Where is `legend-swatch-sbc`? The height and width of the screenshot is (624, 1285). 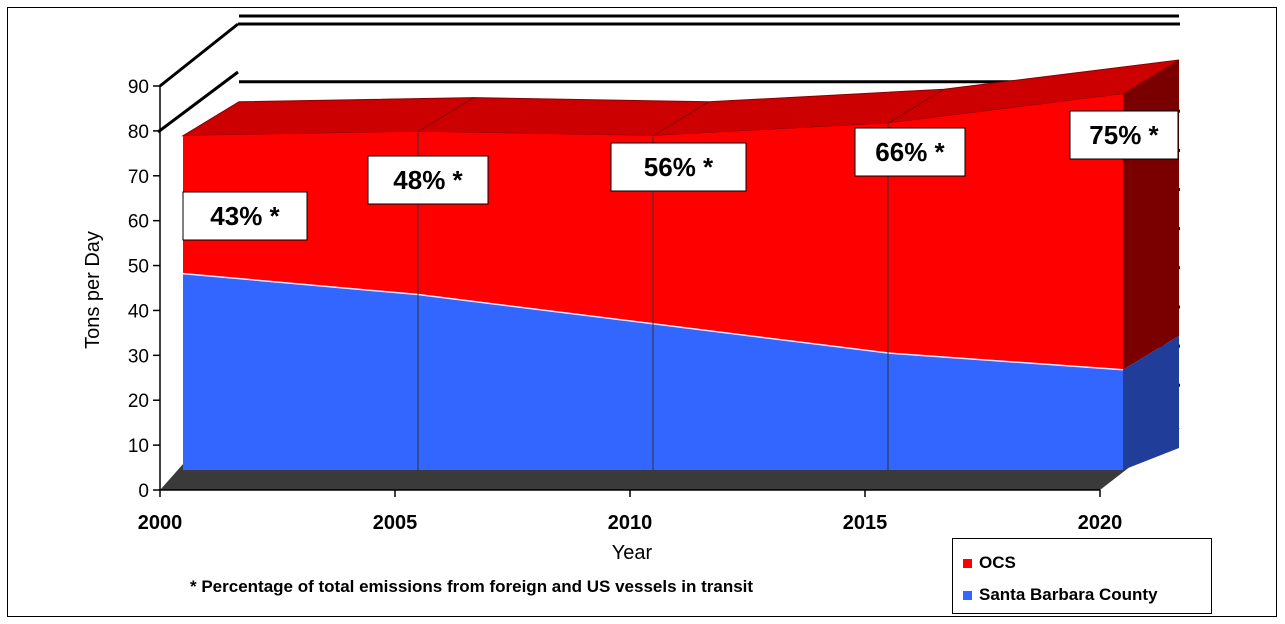
legend-swatch-sbc is located at coordinates (967, 596).